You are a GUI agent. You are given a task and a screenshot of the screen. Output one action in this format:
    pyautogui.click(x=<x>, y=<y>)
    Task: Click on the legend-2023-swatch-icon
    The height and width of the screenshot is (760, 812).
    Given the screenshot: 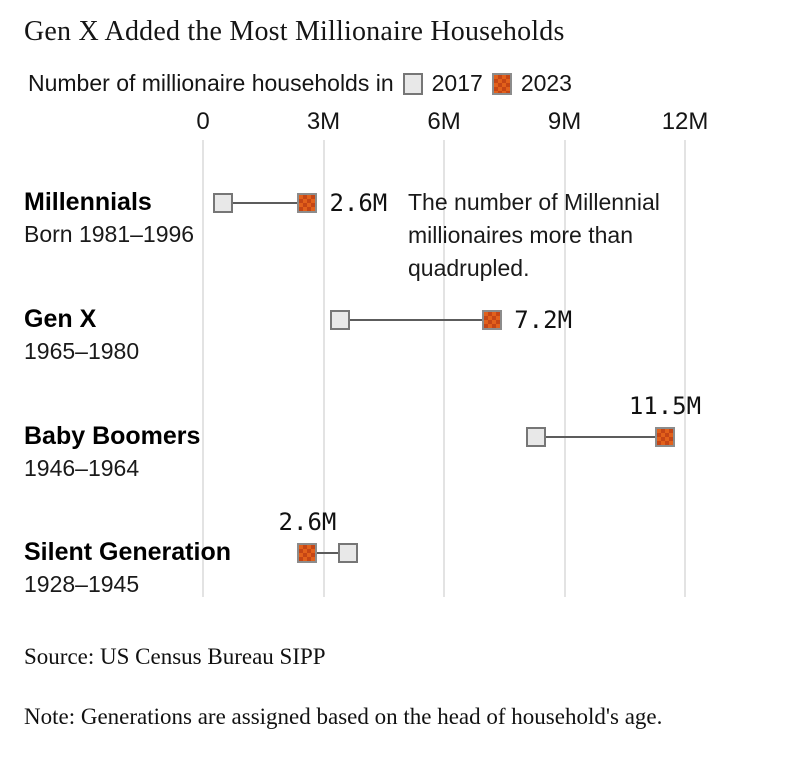 What is the action you would take?
    pyautogui.click(x=501, y=83)
    